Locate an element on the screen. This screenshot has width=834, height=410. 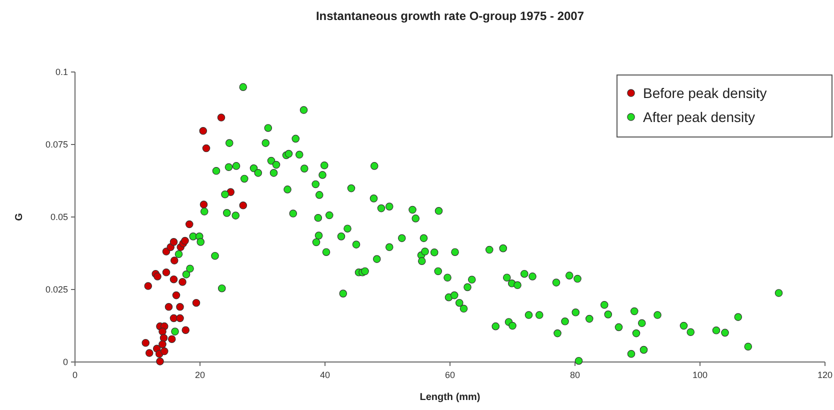
x-tick-label: 80 is located at coordinates (575, 375).